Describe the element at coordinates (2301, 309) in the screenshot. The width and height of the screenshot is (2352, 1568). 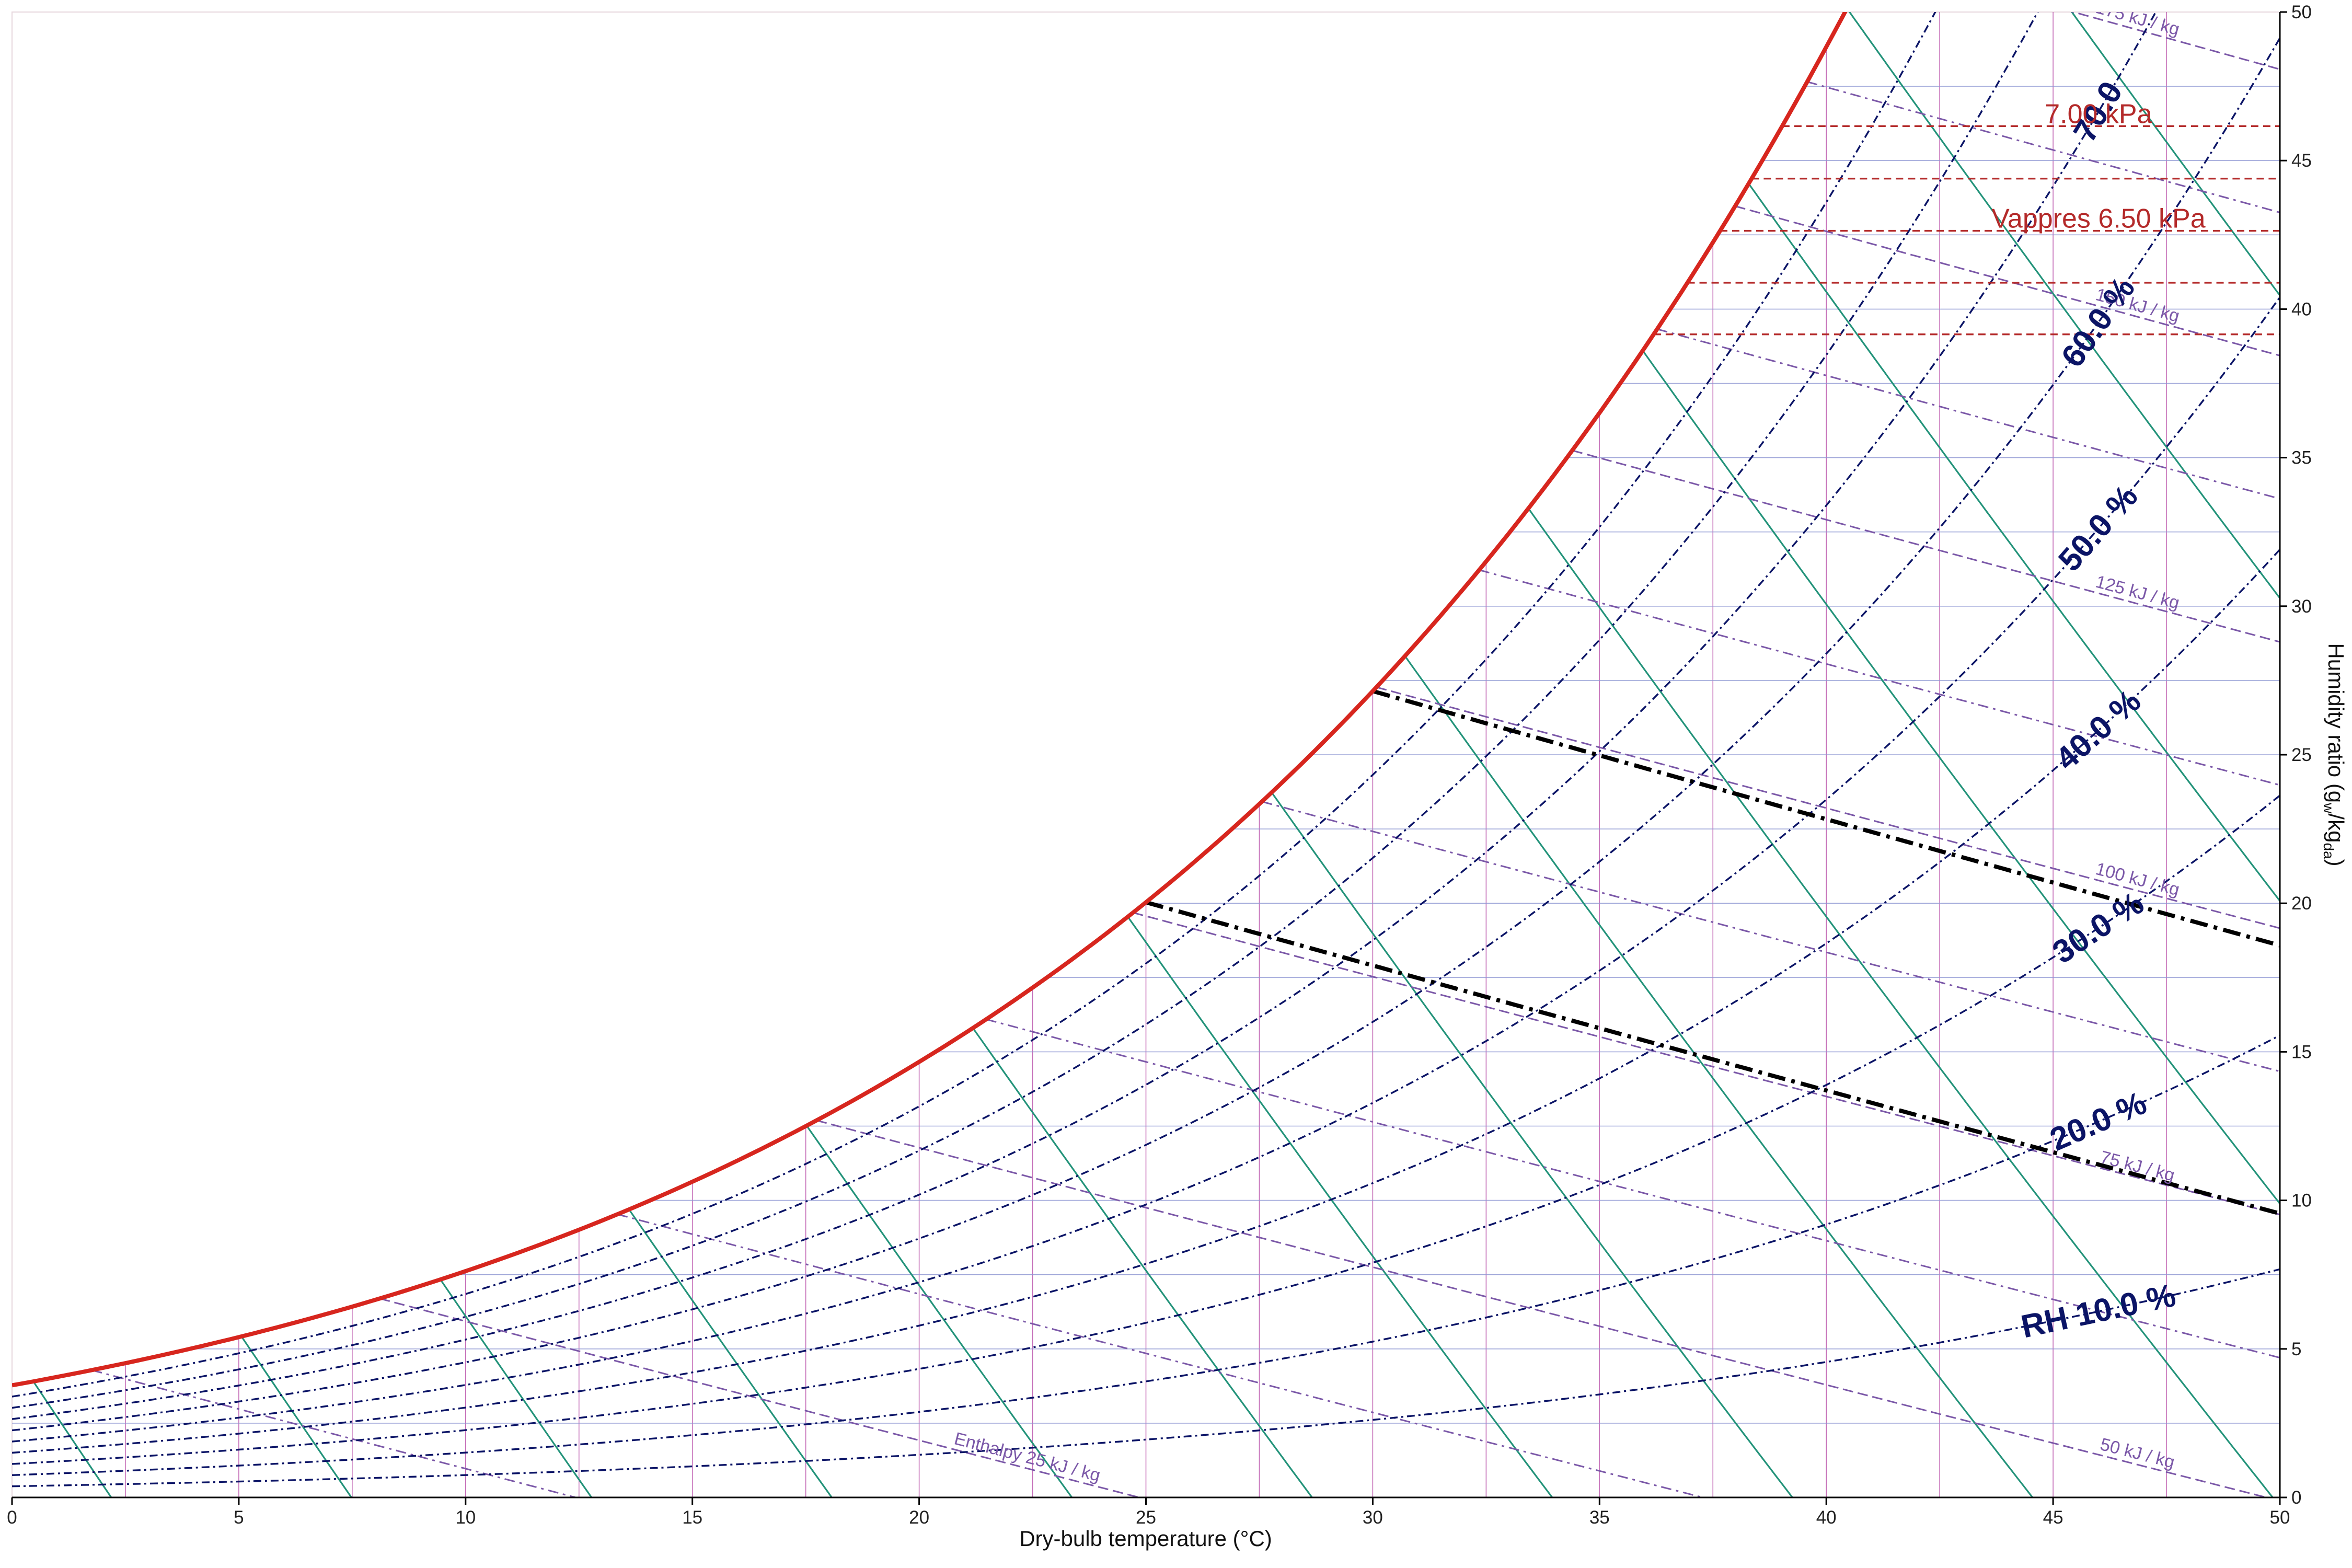
I see `y-tick-label: 40` at that location.